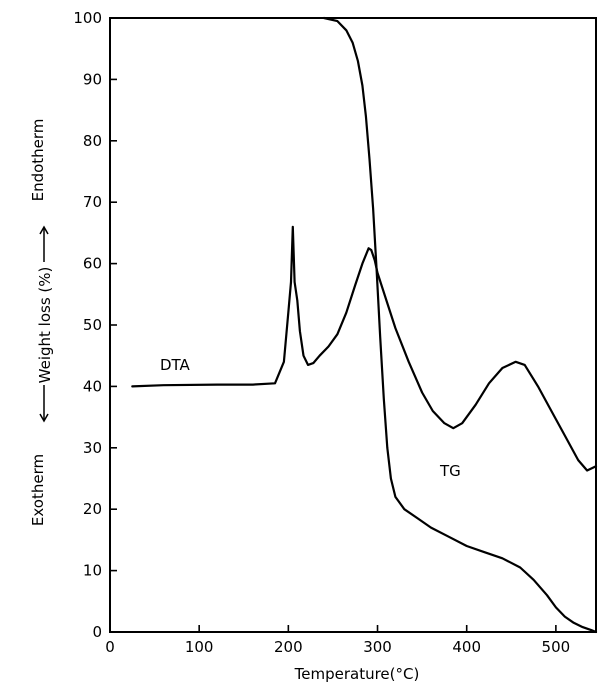 The height and width of the screenshot is (685, 603). Describe the element at coordinates (97, 632) in the screenshot. I see `y-tick-label: 0` at that location.